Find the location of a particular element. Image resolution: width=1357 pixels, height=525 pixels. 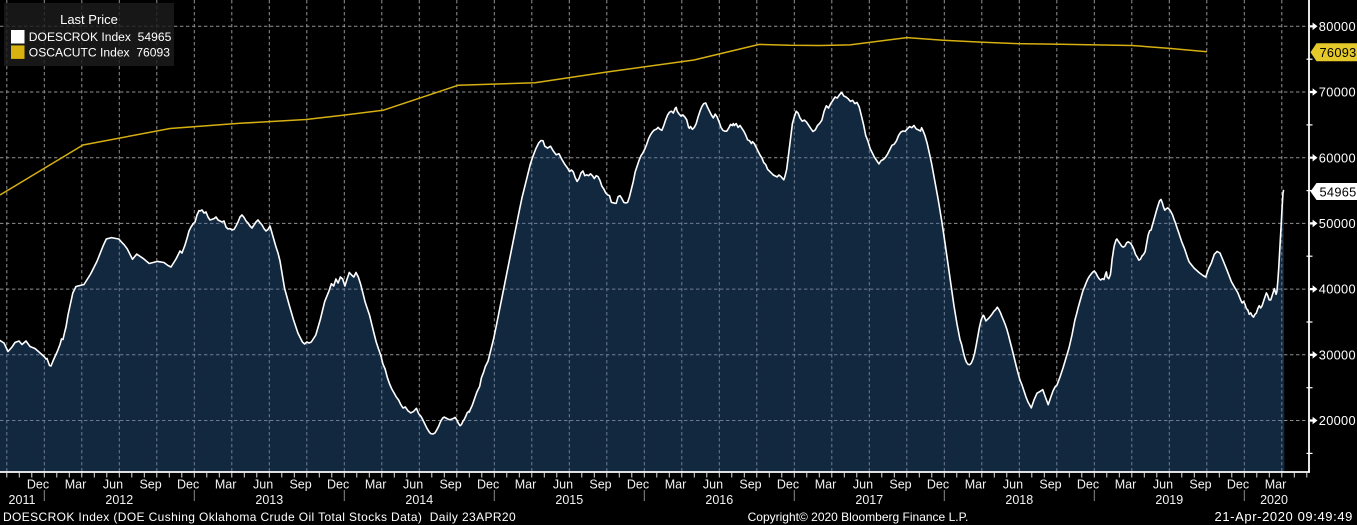

svg-text: Last Price is located at coordinates (89, 19).